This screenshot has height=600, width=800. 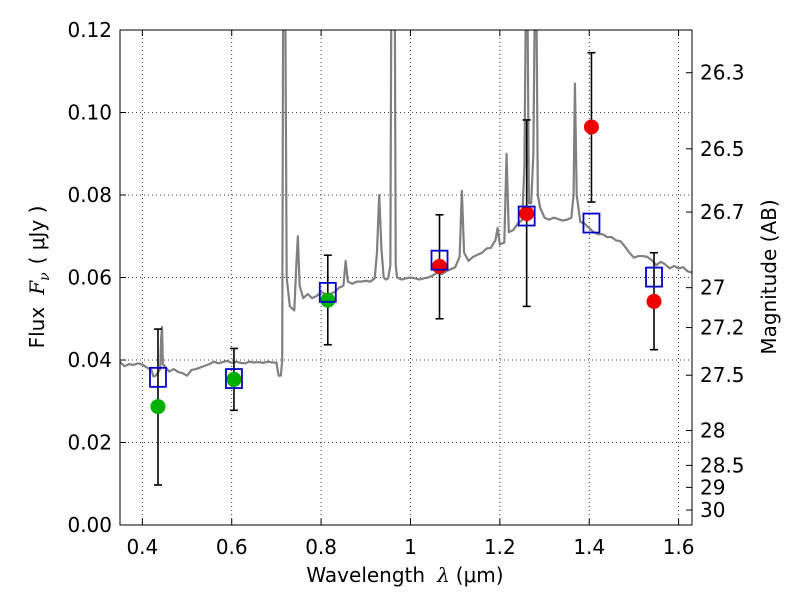 I want to click on y2-tick-label: 27.2, so click(x=722, y=328).